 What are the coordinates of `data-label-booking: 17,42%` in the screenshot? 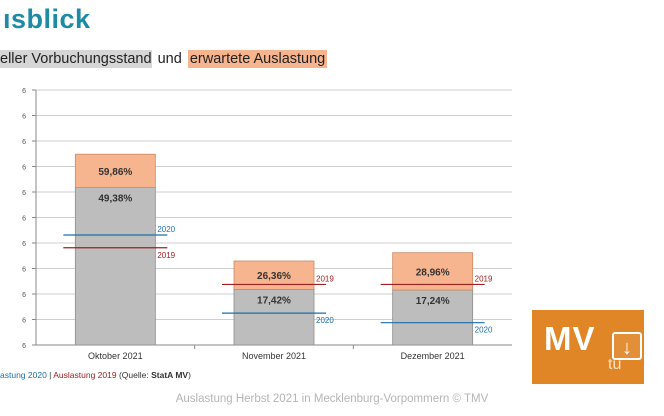 It's located at (274, 300).